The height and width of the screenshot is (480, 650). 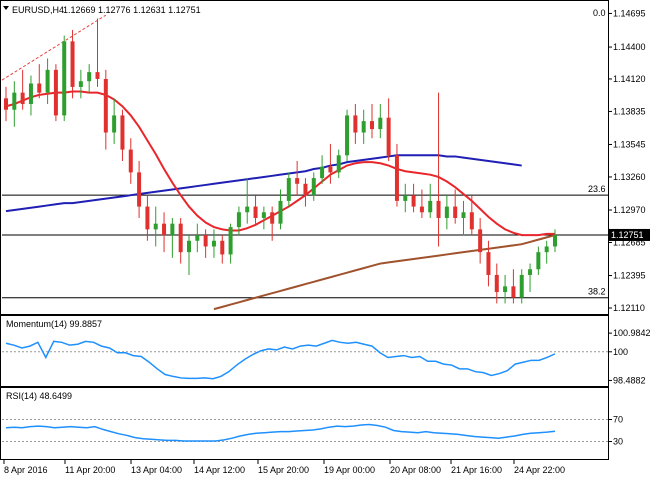 What do you see at coordinates (384, 272) in the screenshot?
I see `ma-slow-line` at bounding box center [384, 272].